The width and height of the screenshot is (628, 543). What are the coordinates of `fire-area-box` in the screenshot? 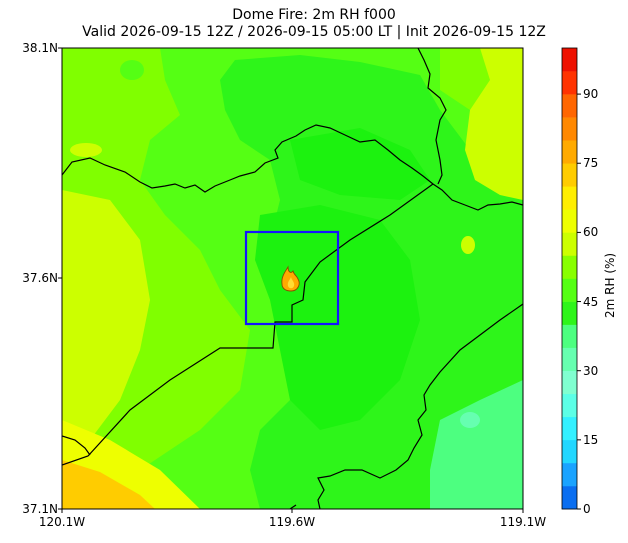 It's located at (292, 278).